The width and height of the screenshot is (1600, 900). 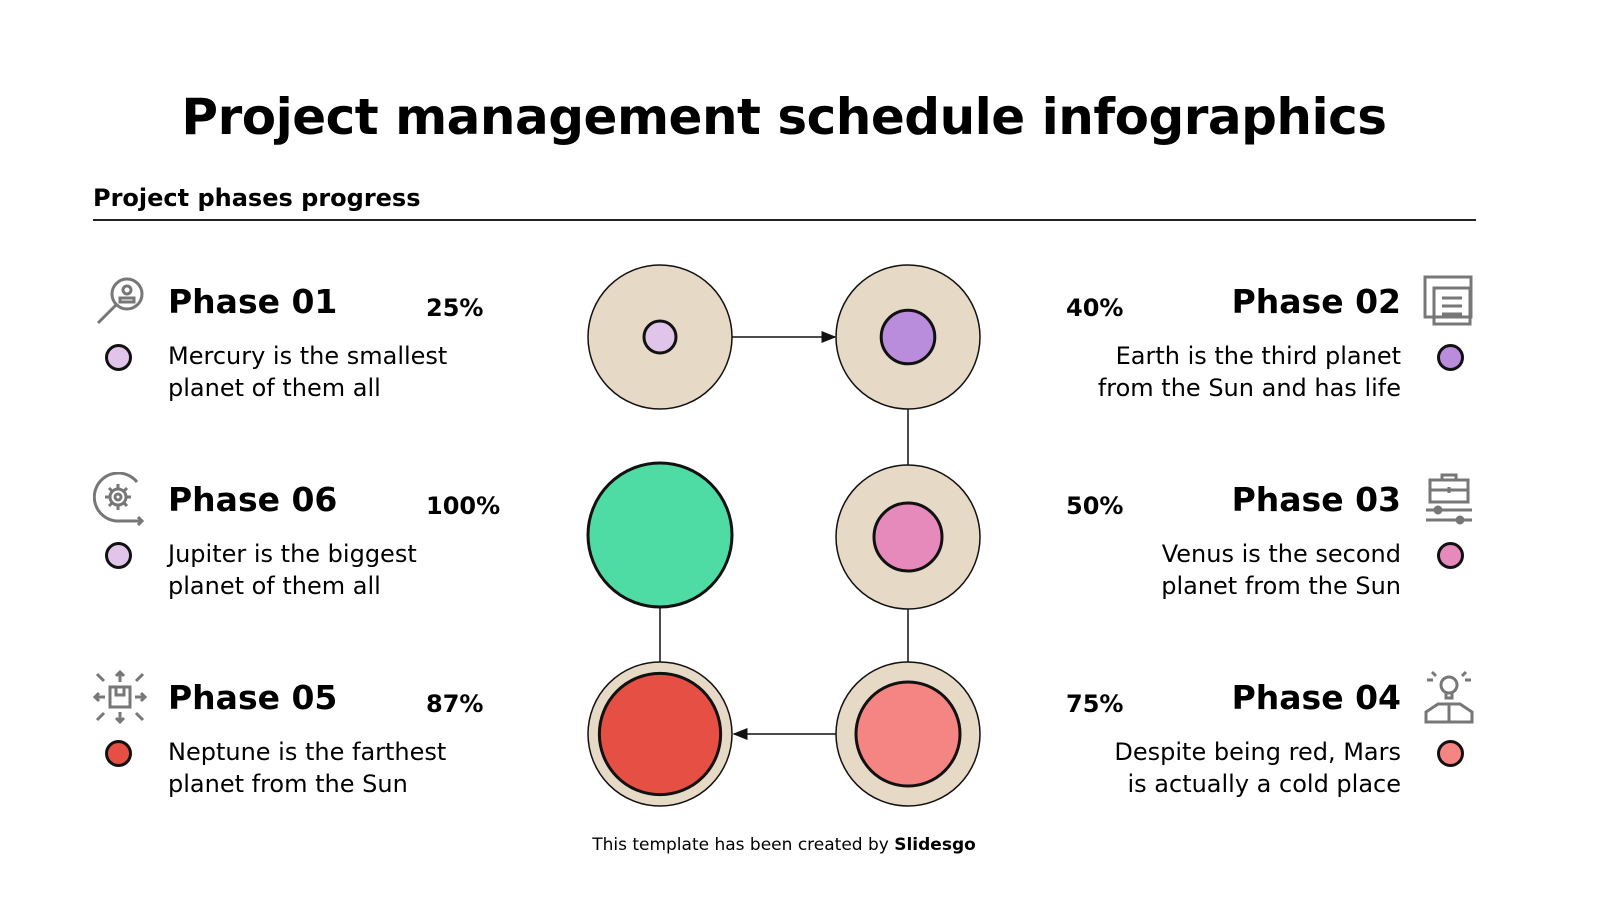 What do you see at coordinates (455, 308) in the screenshot?
I see `phase-percent: 25%` at bounding box center [455, 308].